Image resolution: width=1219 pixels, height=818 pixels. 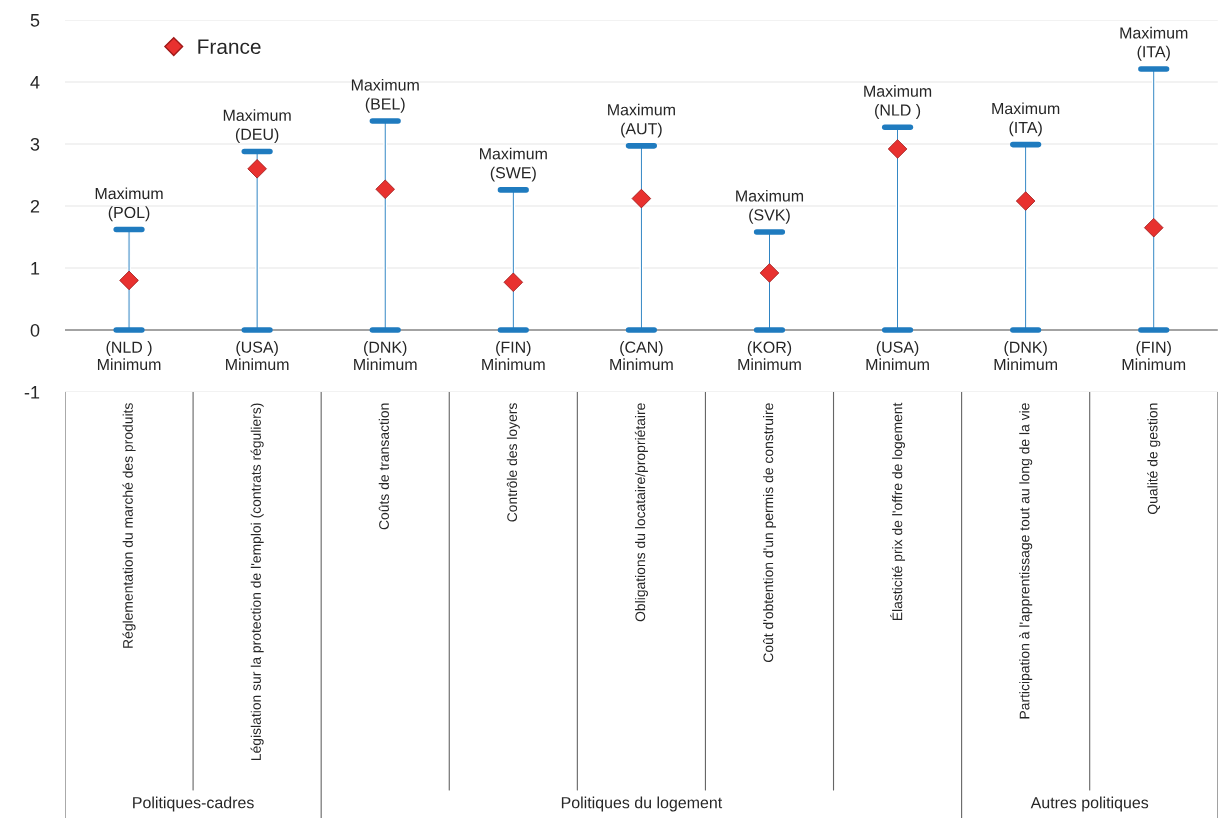 What do you see at coordinates (129, 525) in the screenshot?
I see `x-tick-label: Réglementation du marché des produits` at bounding box center [129, 525].